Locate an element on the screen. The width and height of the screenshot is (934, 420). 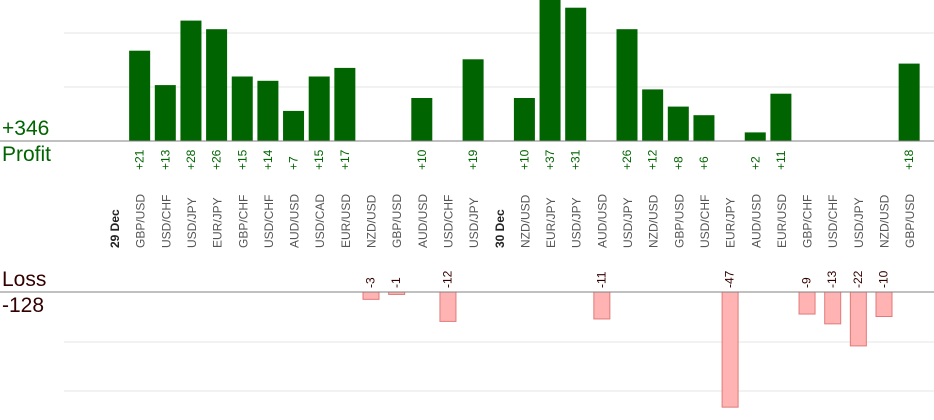
profit-total: +346 is located at coordinates (26, 128).